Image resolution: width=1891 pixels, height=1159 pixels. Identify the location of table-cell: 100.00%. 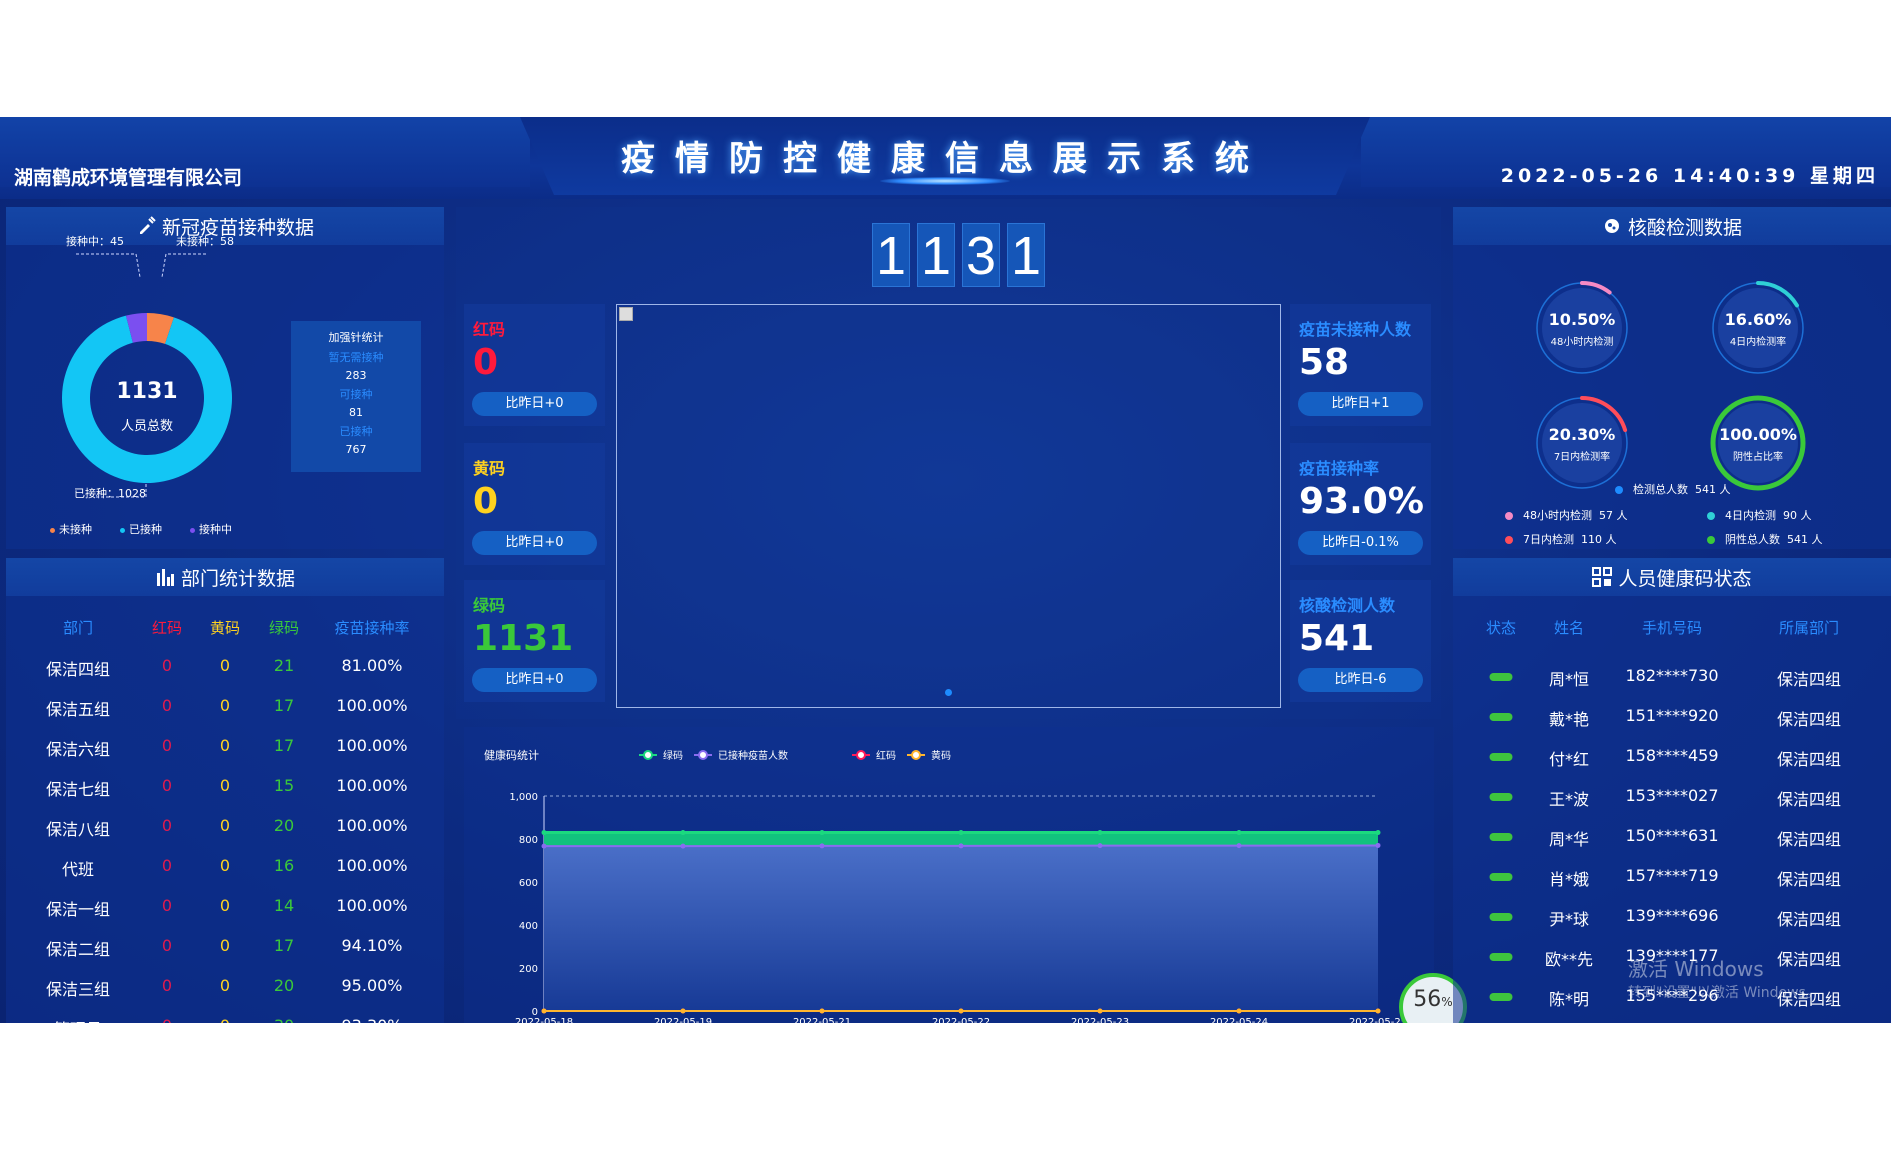
(372, 865).